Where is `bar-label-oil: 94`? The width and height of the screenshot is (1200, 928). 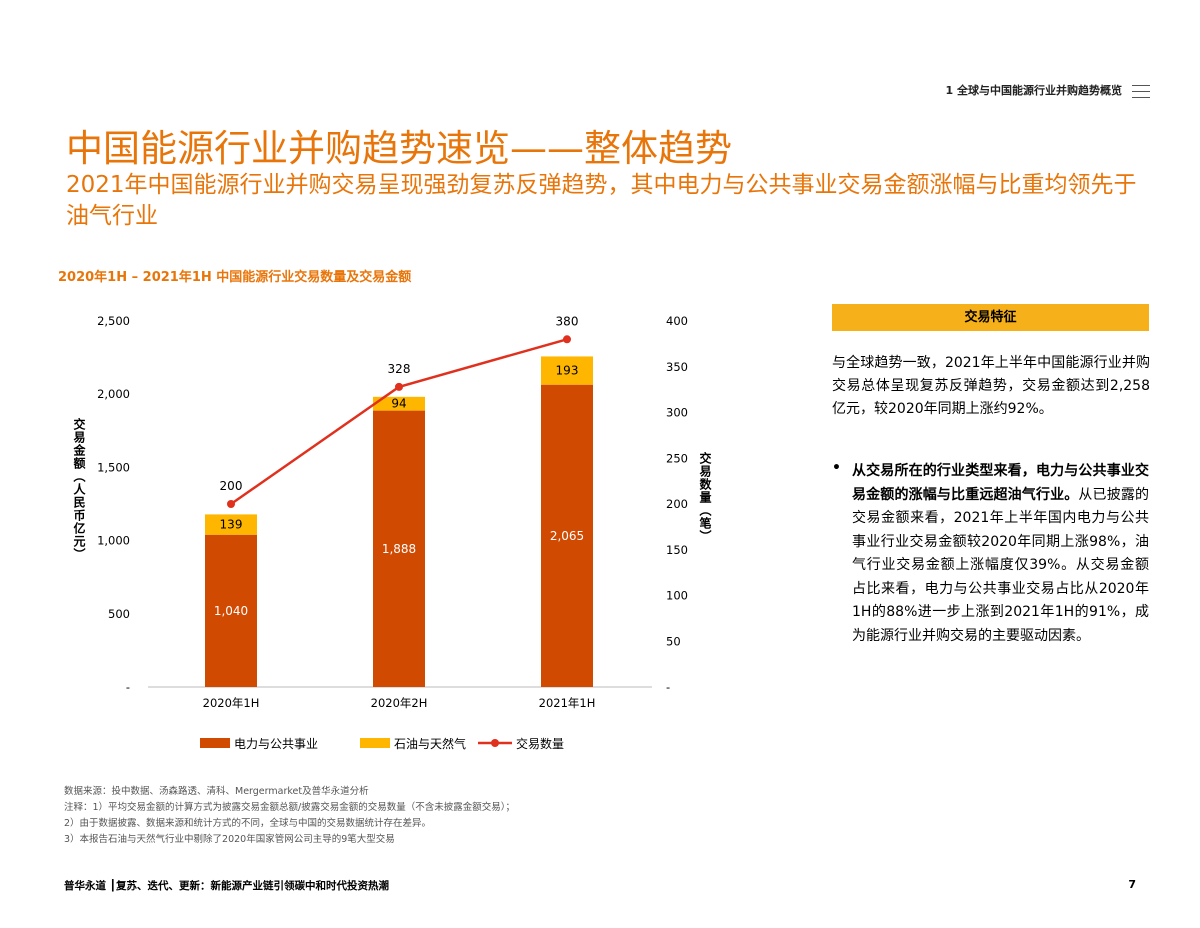
bar-label-oil: 94 is located at coordinates (398, 404).